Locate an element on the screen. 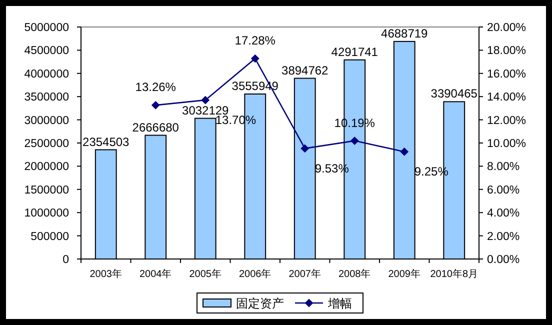 This screenshot has width=552, height=325. y-tick-label: 1000000 is located at coordinates (46, 214).